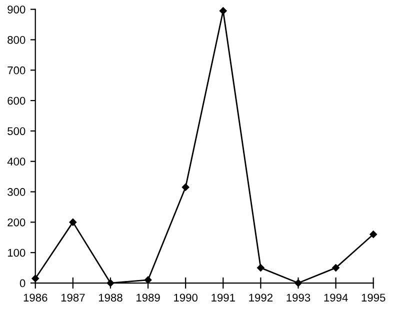 This screenshot has width=393, height=311. I want to click on y-tick-label: 0, so click(23, 283).